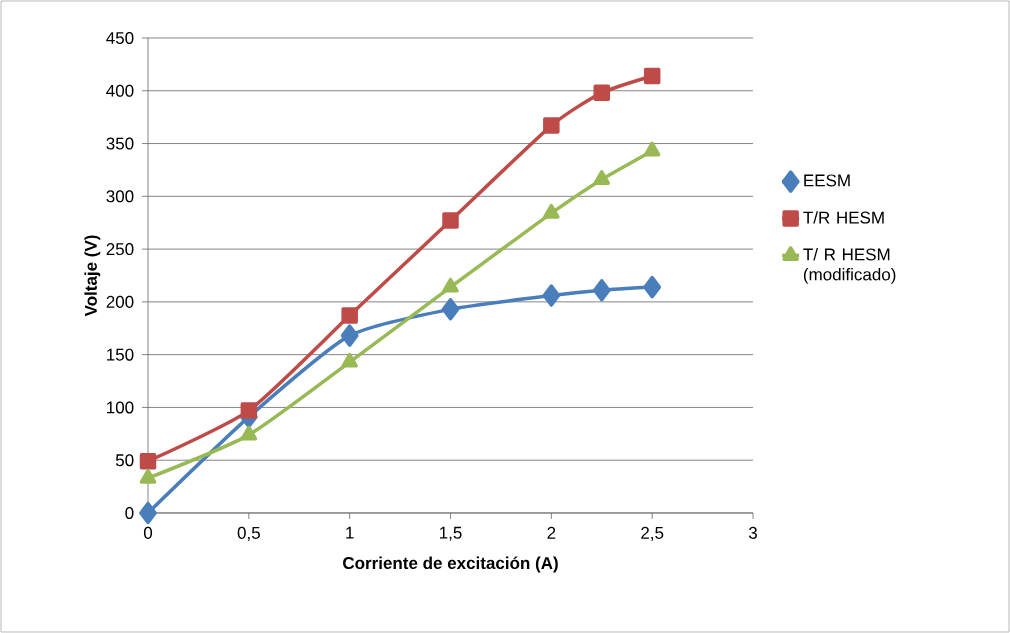  Describe the element at coordinates (148, 532) in the screenshot. I see `x-tick-label: 0` at that location.